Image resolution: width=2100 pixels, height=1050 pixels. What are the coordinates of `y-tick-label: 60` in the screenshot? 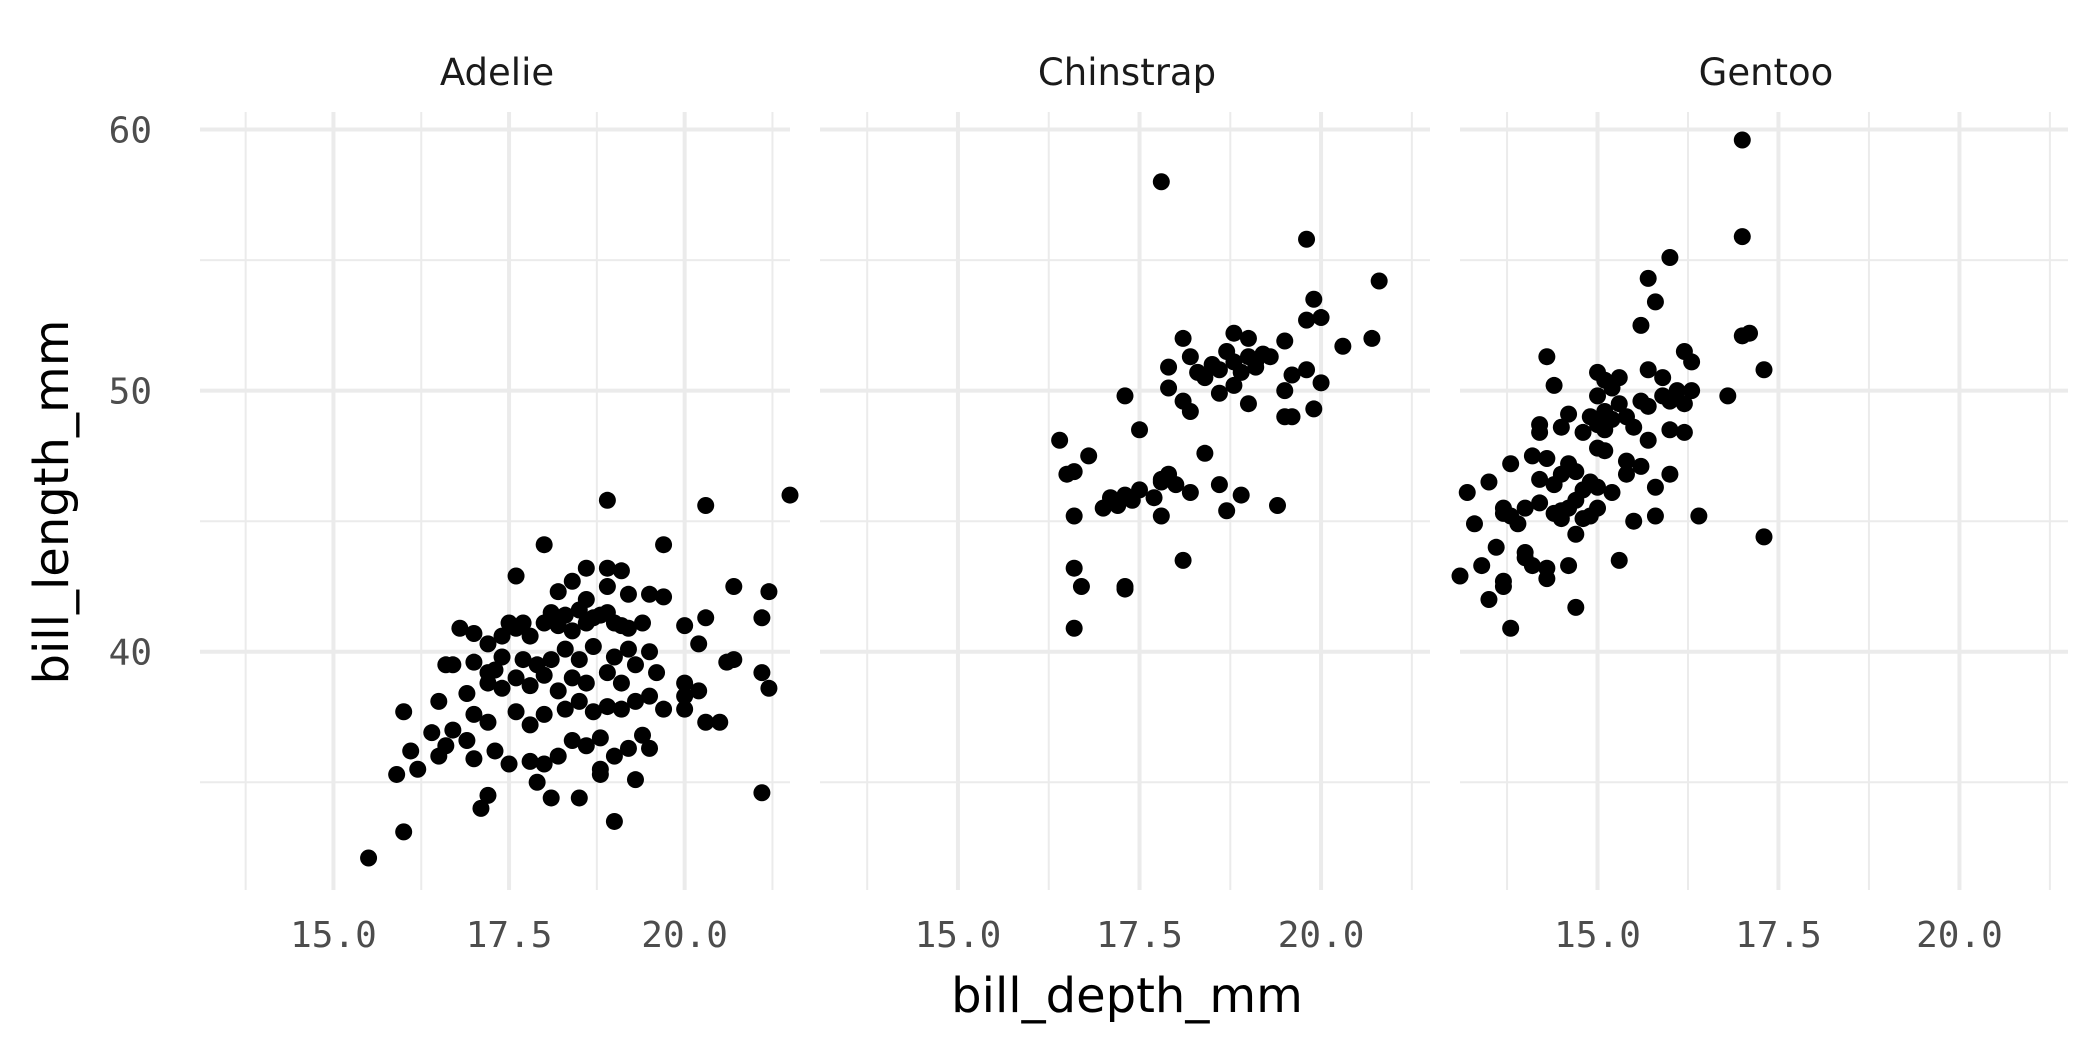 It's located at (130, 131).